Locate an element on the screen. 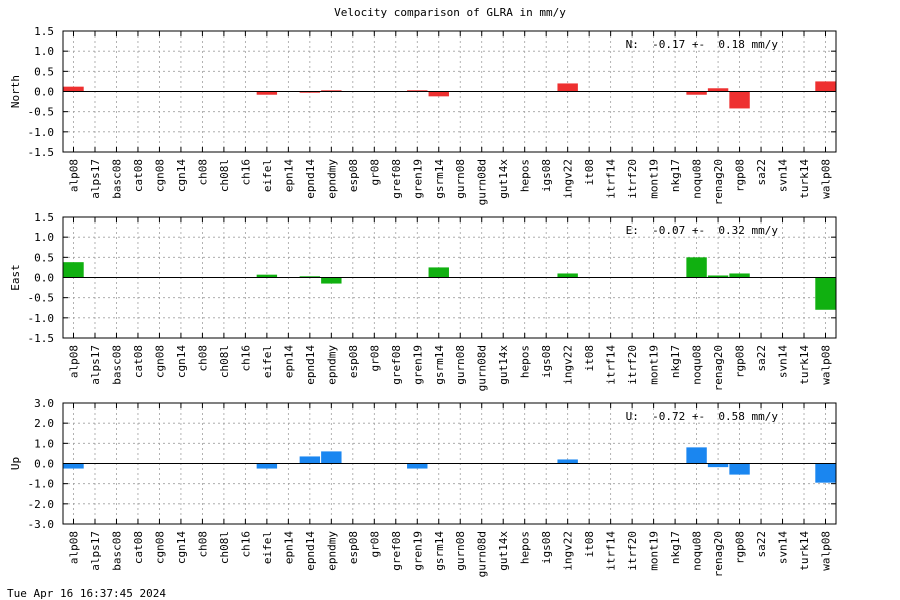 Image resolution: width=900 pixels, height=600 pixels. y-tick-label: 3.0 is located at coordinates (44, 403).